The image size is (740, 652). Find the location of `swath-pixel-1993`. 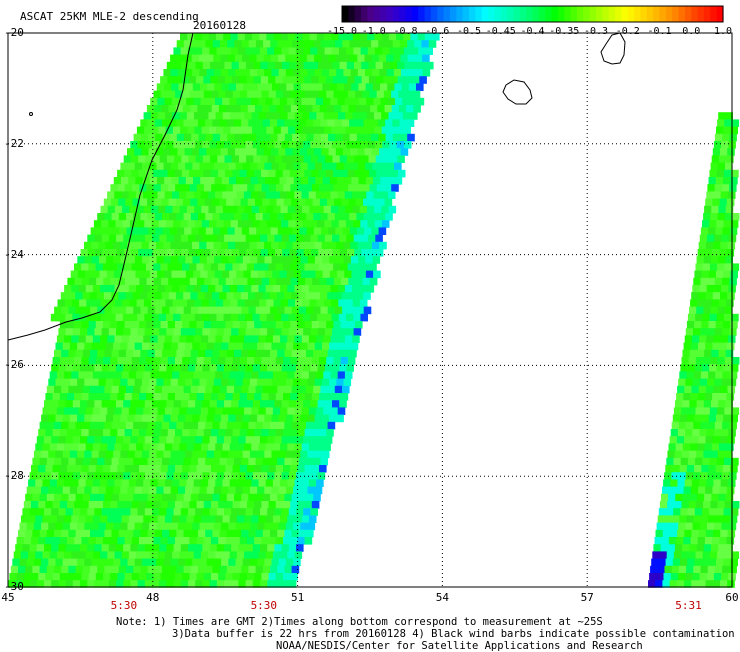

swath-pixel-1993 is located at coordinates (251, 361).